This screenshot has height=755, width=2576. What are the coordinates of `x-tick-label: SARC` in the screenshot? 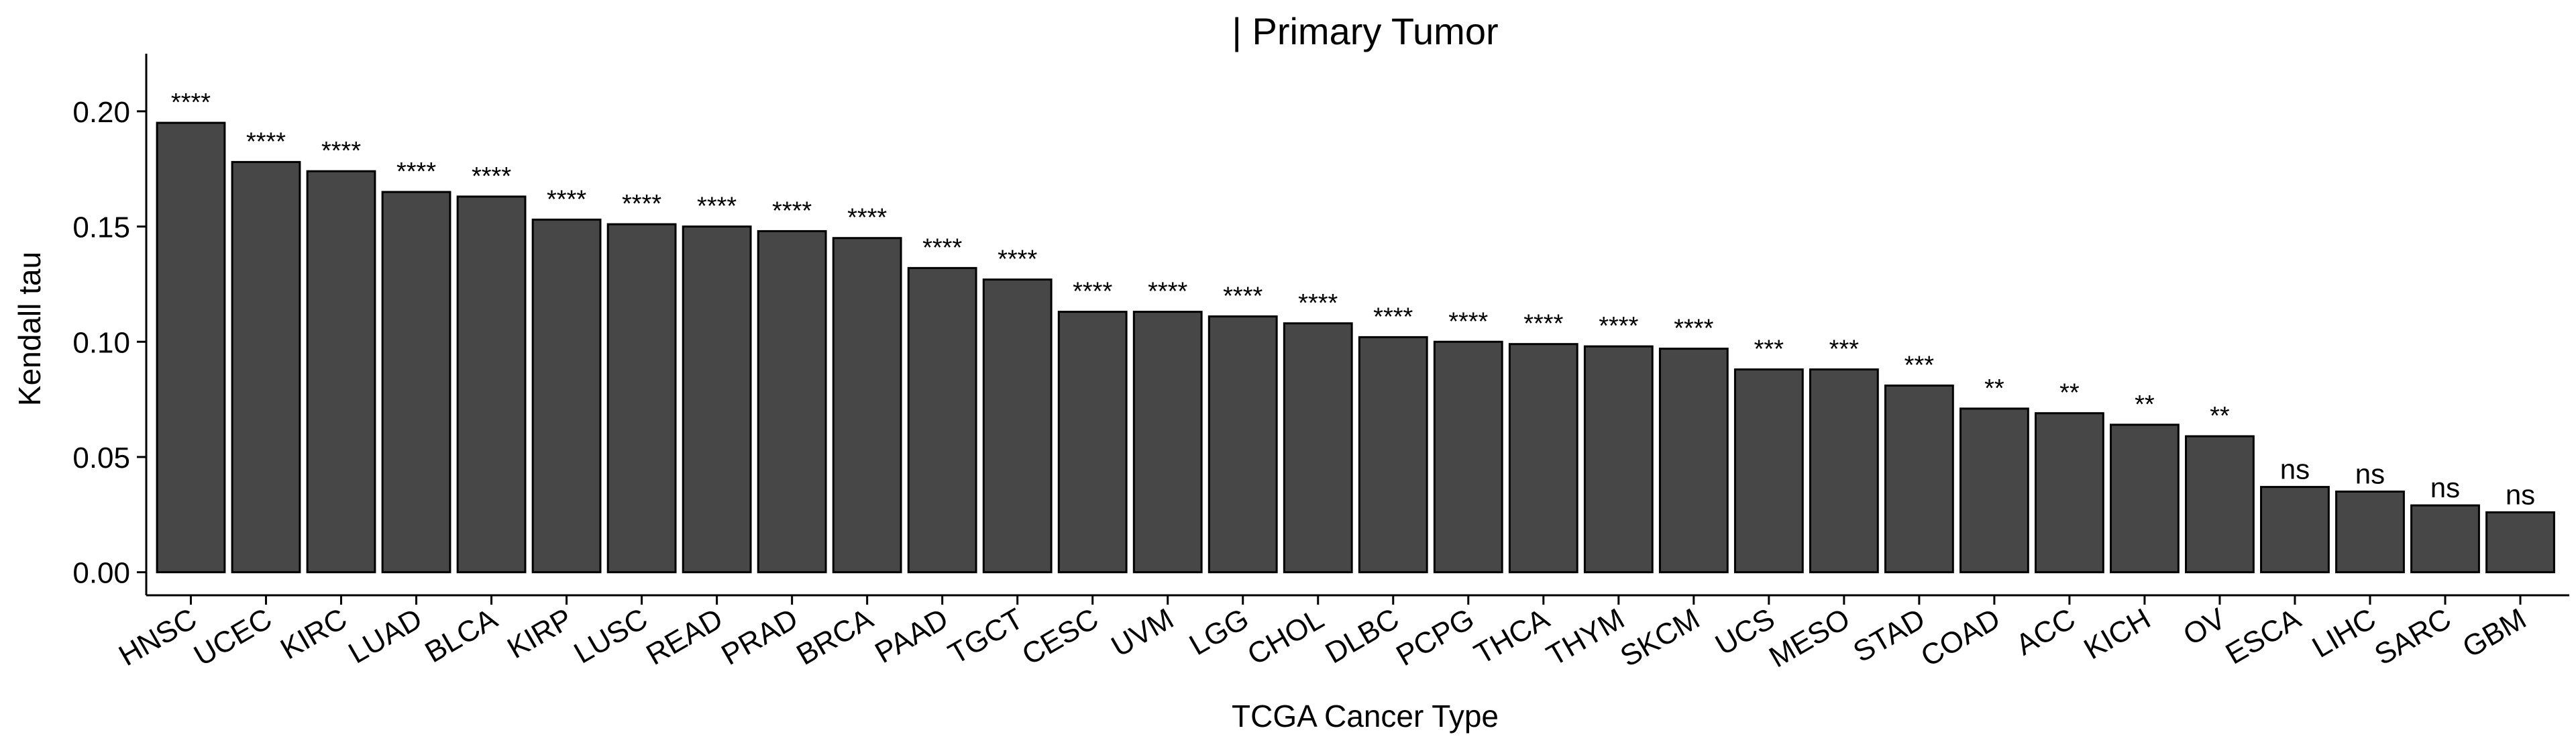 It's located at (2413, 637).